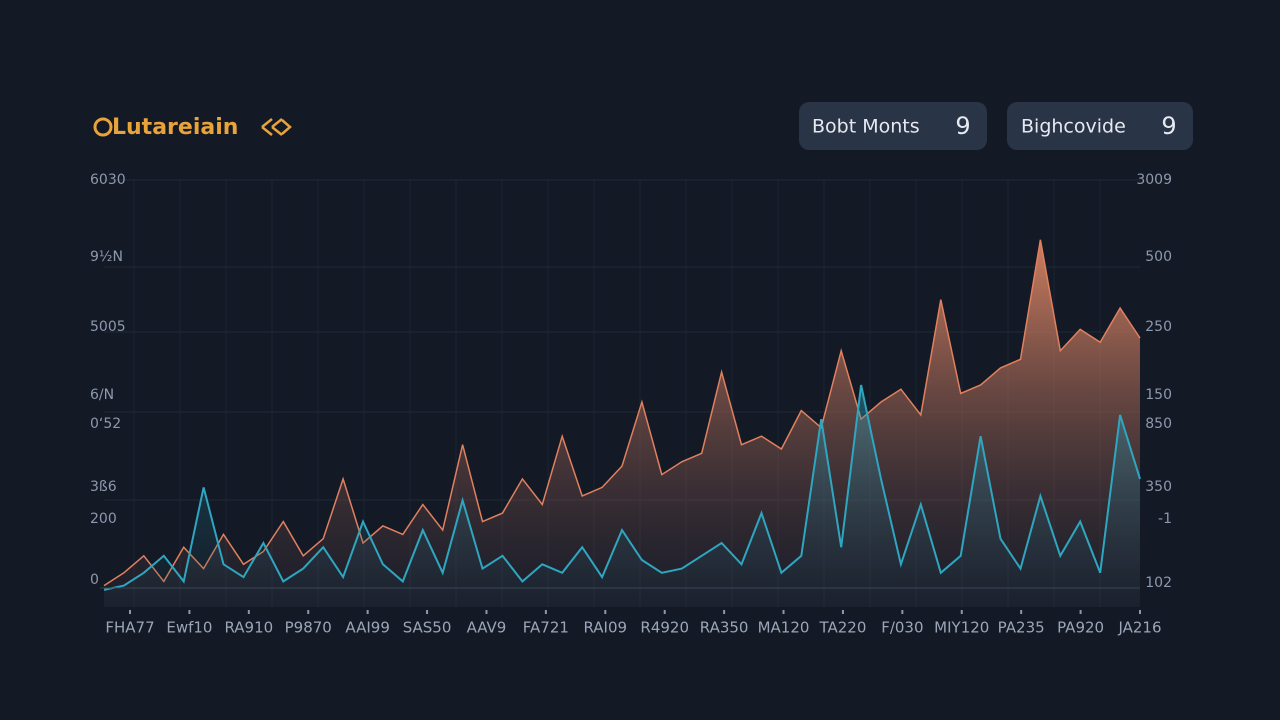 Image resolution: width=1280 pixels, height=720 pixels. I want to click on x-tick-label: Ewf10, so click(189, 628).